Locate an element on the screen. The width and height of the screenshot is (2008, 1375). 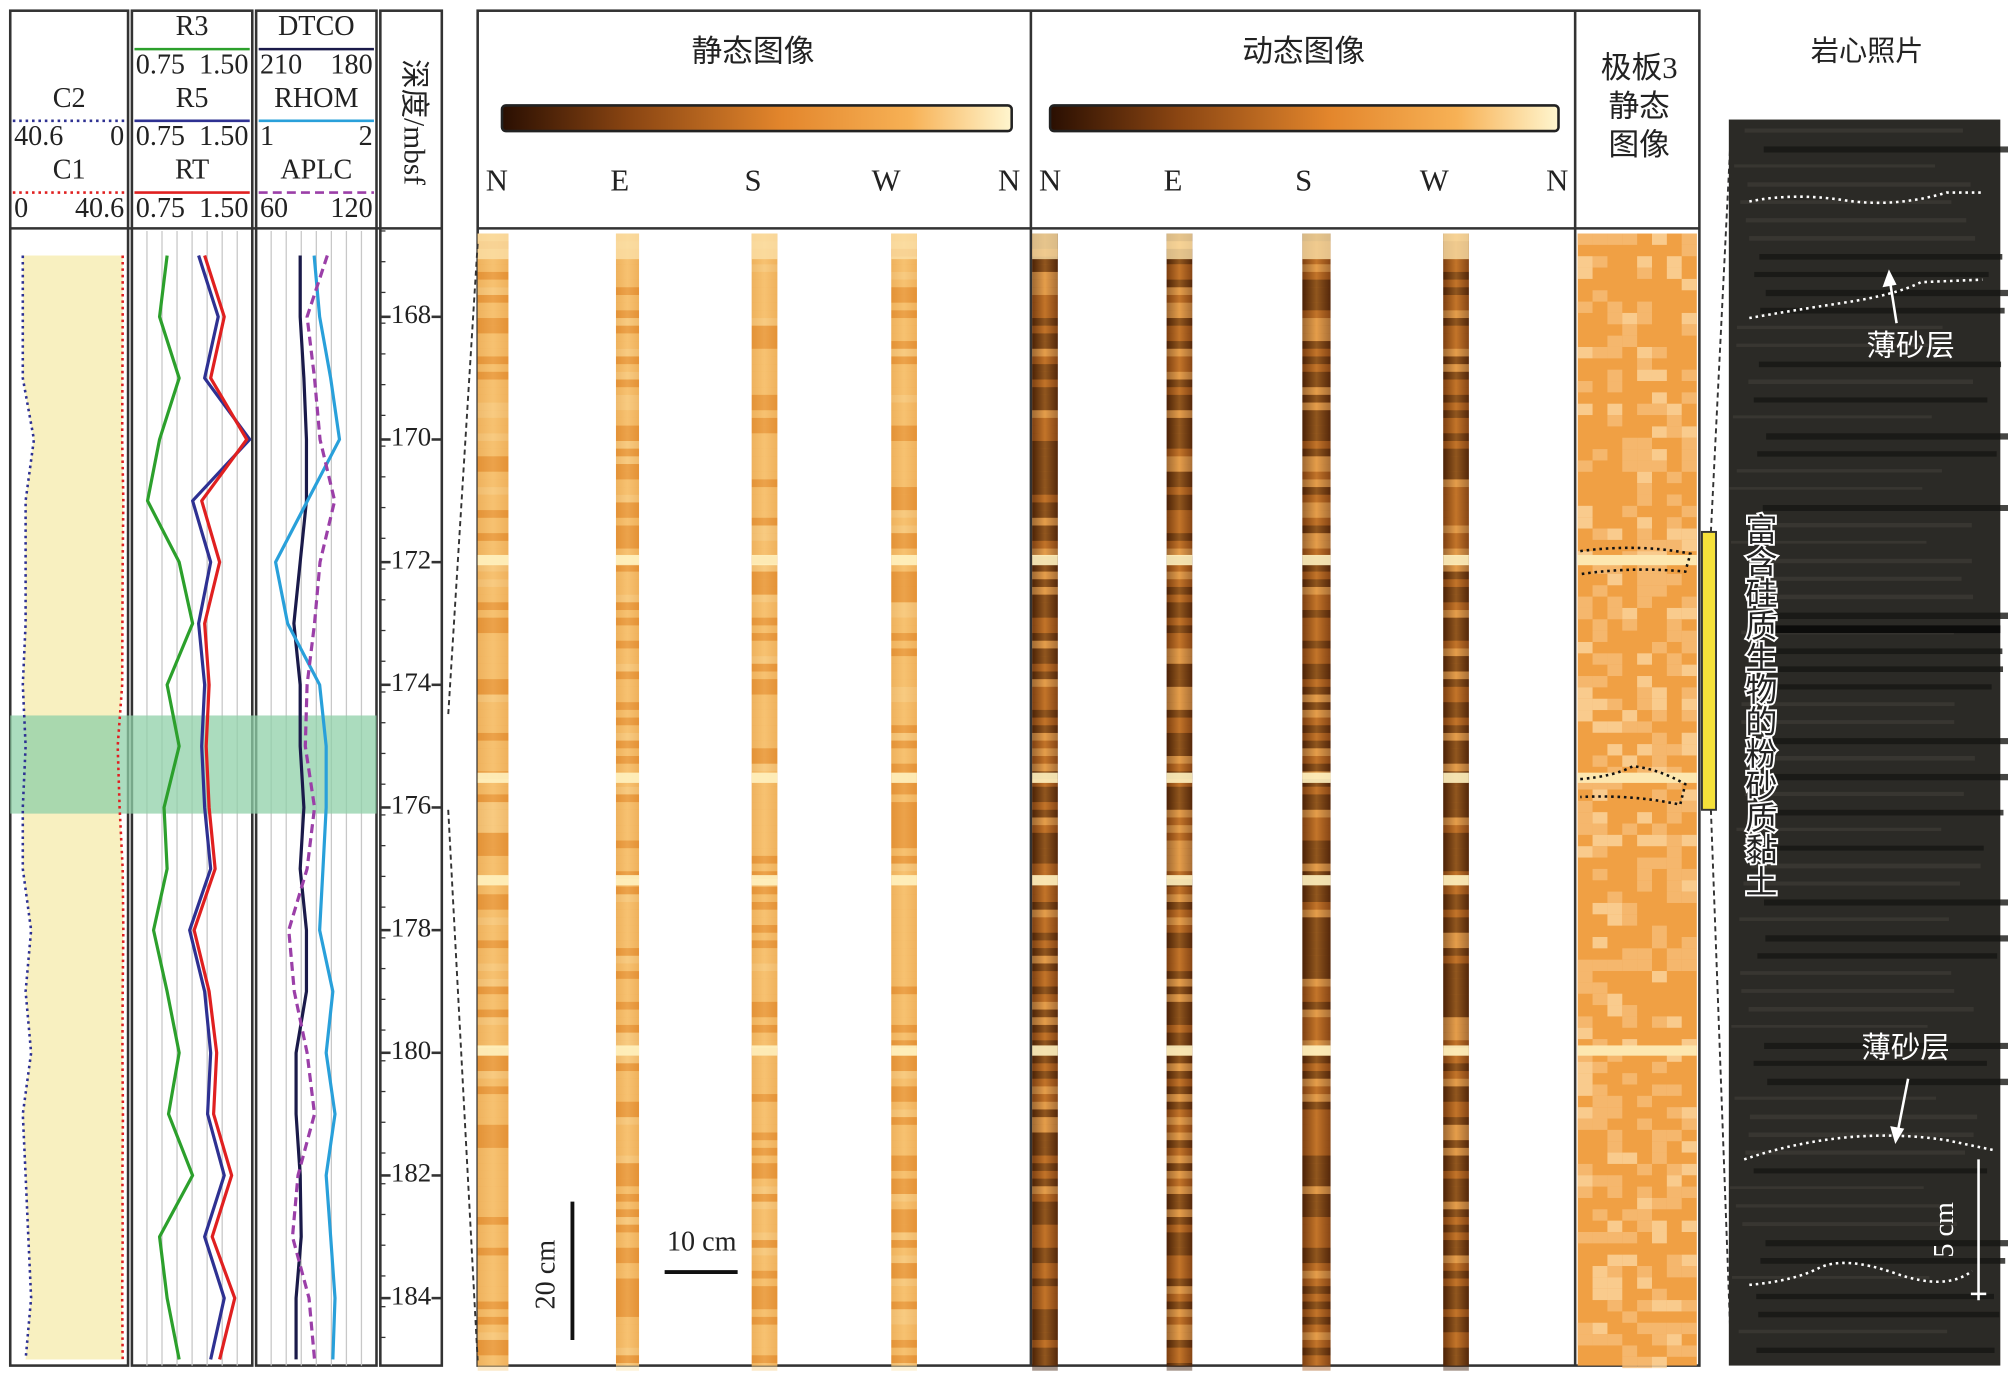
curve-name: C1 is located at coordinates (69, 170).